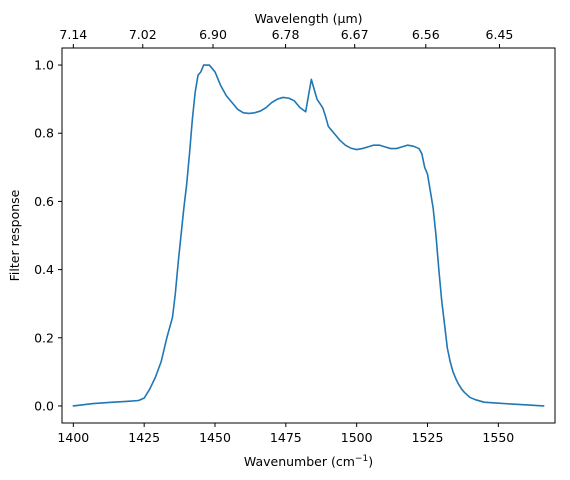 The width and height of the screenshot is (570, 480). Describe the element at coordinates (498, 437) in the screenshot. I see `x-tick-label: 1550` at that location.